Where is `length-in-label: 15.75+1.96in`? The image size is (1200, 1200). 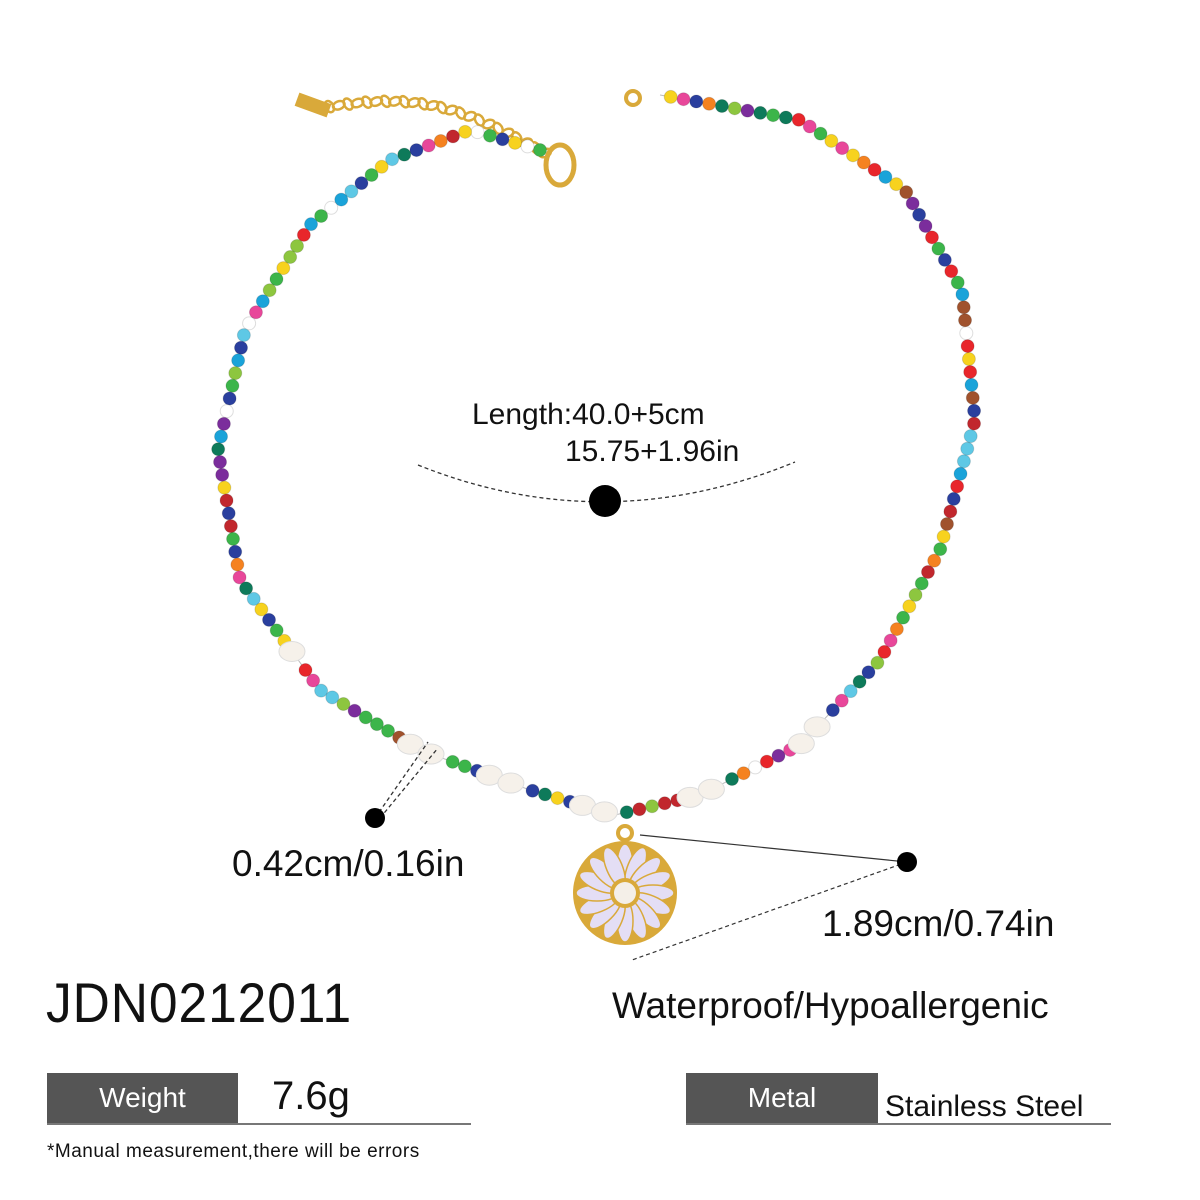 length-in-label: 15.75+1.96in is located at coordinates (652, 451).